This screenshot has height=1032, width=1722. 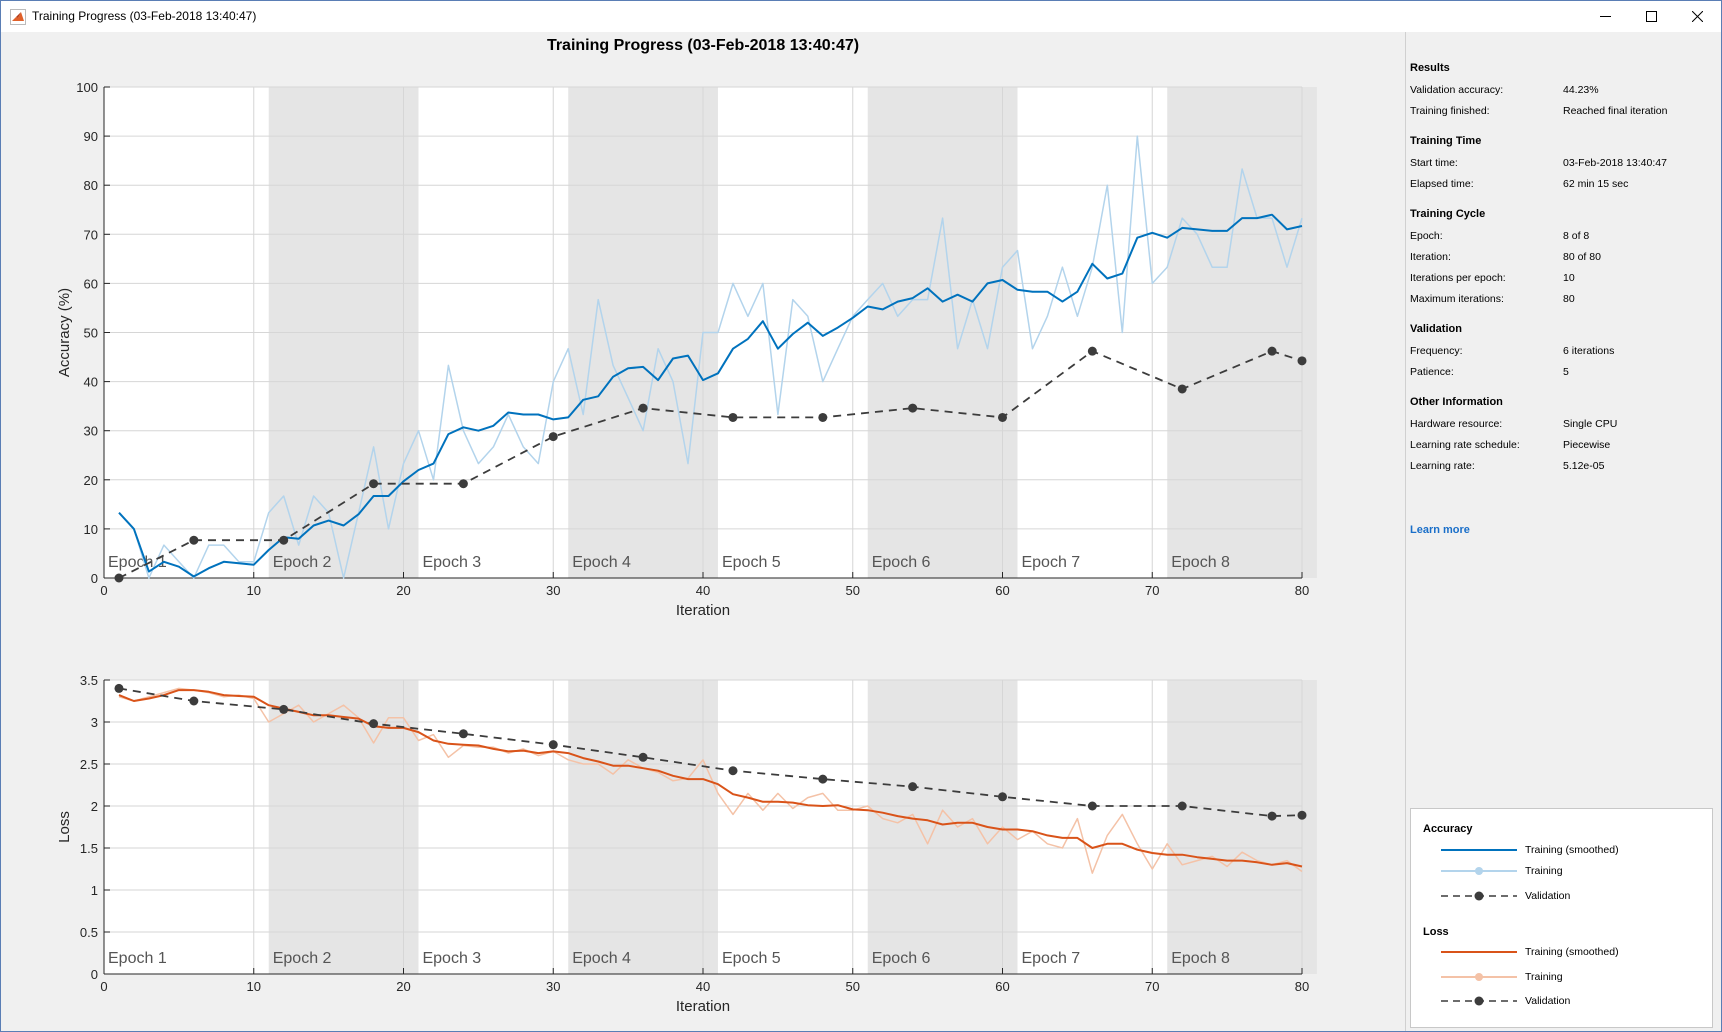 I want to click on maximum-iterations-label: Maximum iterations:, so click(x=1457, y=299).